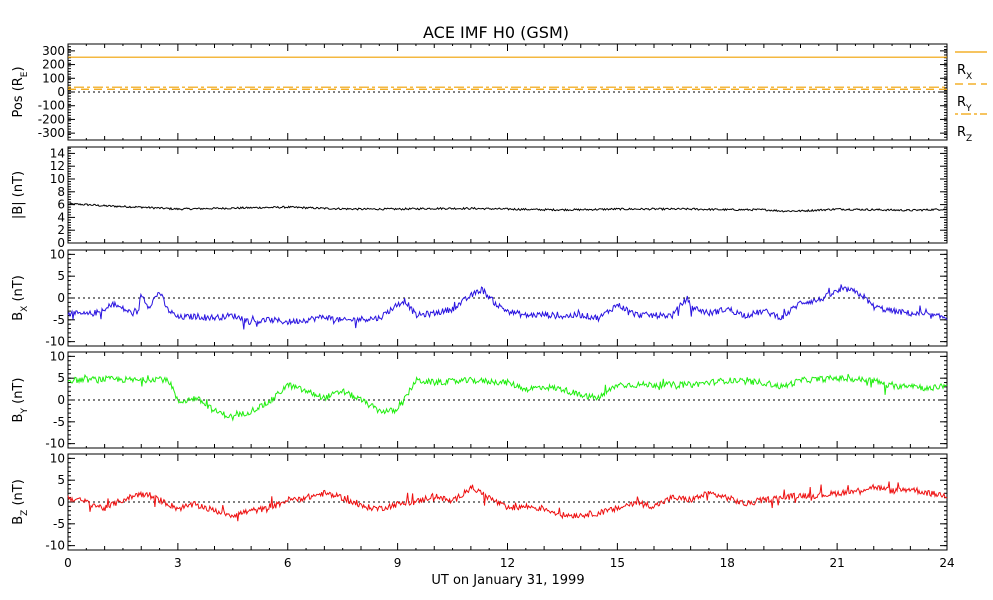 This screenshot has width=993, height=600. Describe the element at coordinates (20, 502) in the screenshot. I see `y-axis-label: BZ (nT)` at that location.